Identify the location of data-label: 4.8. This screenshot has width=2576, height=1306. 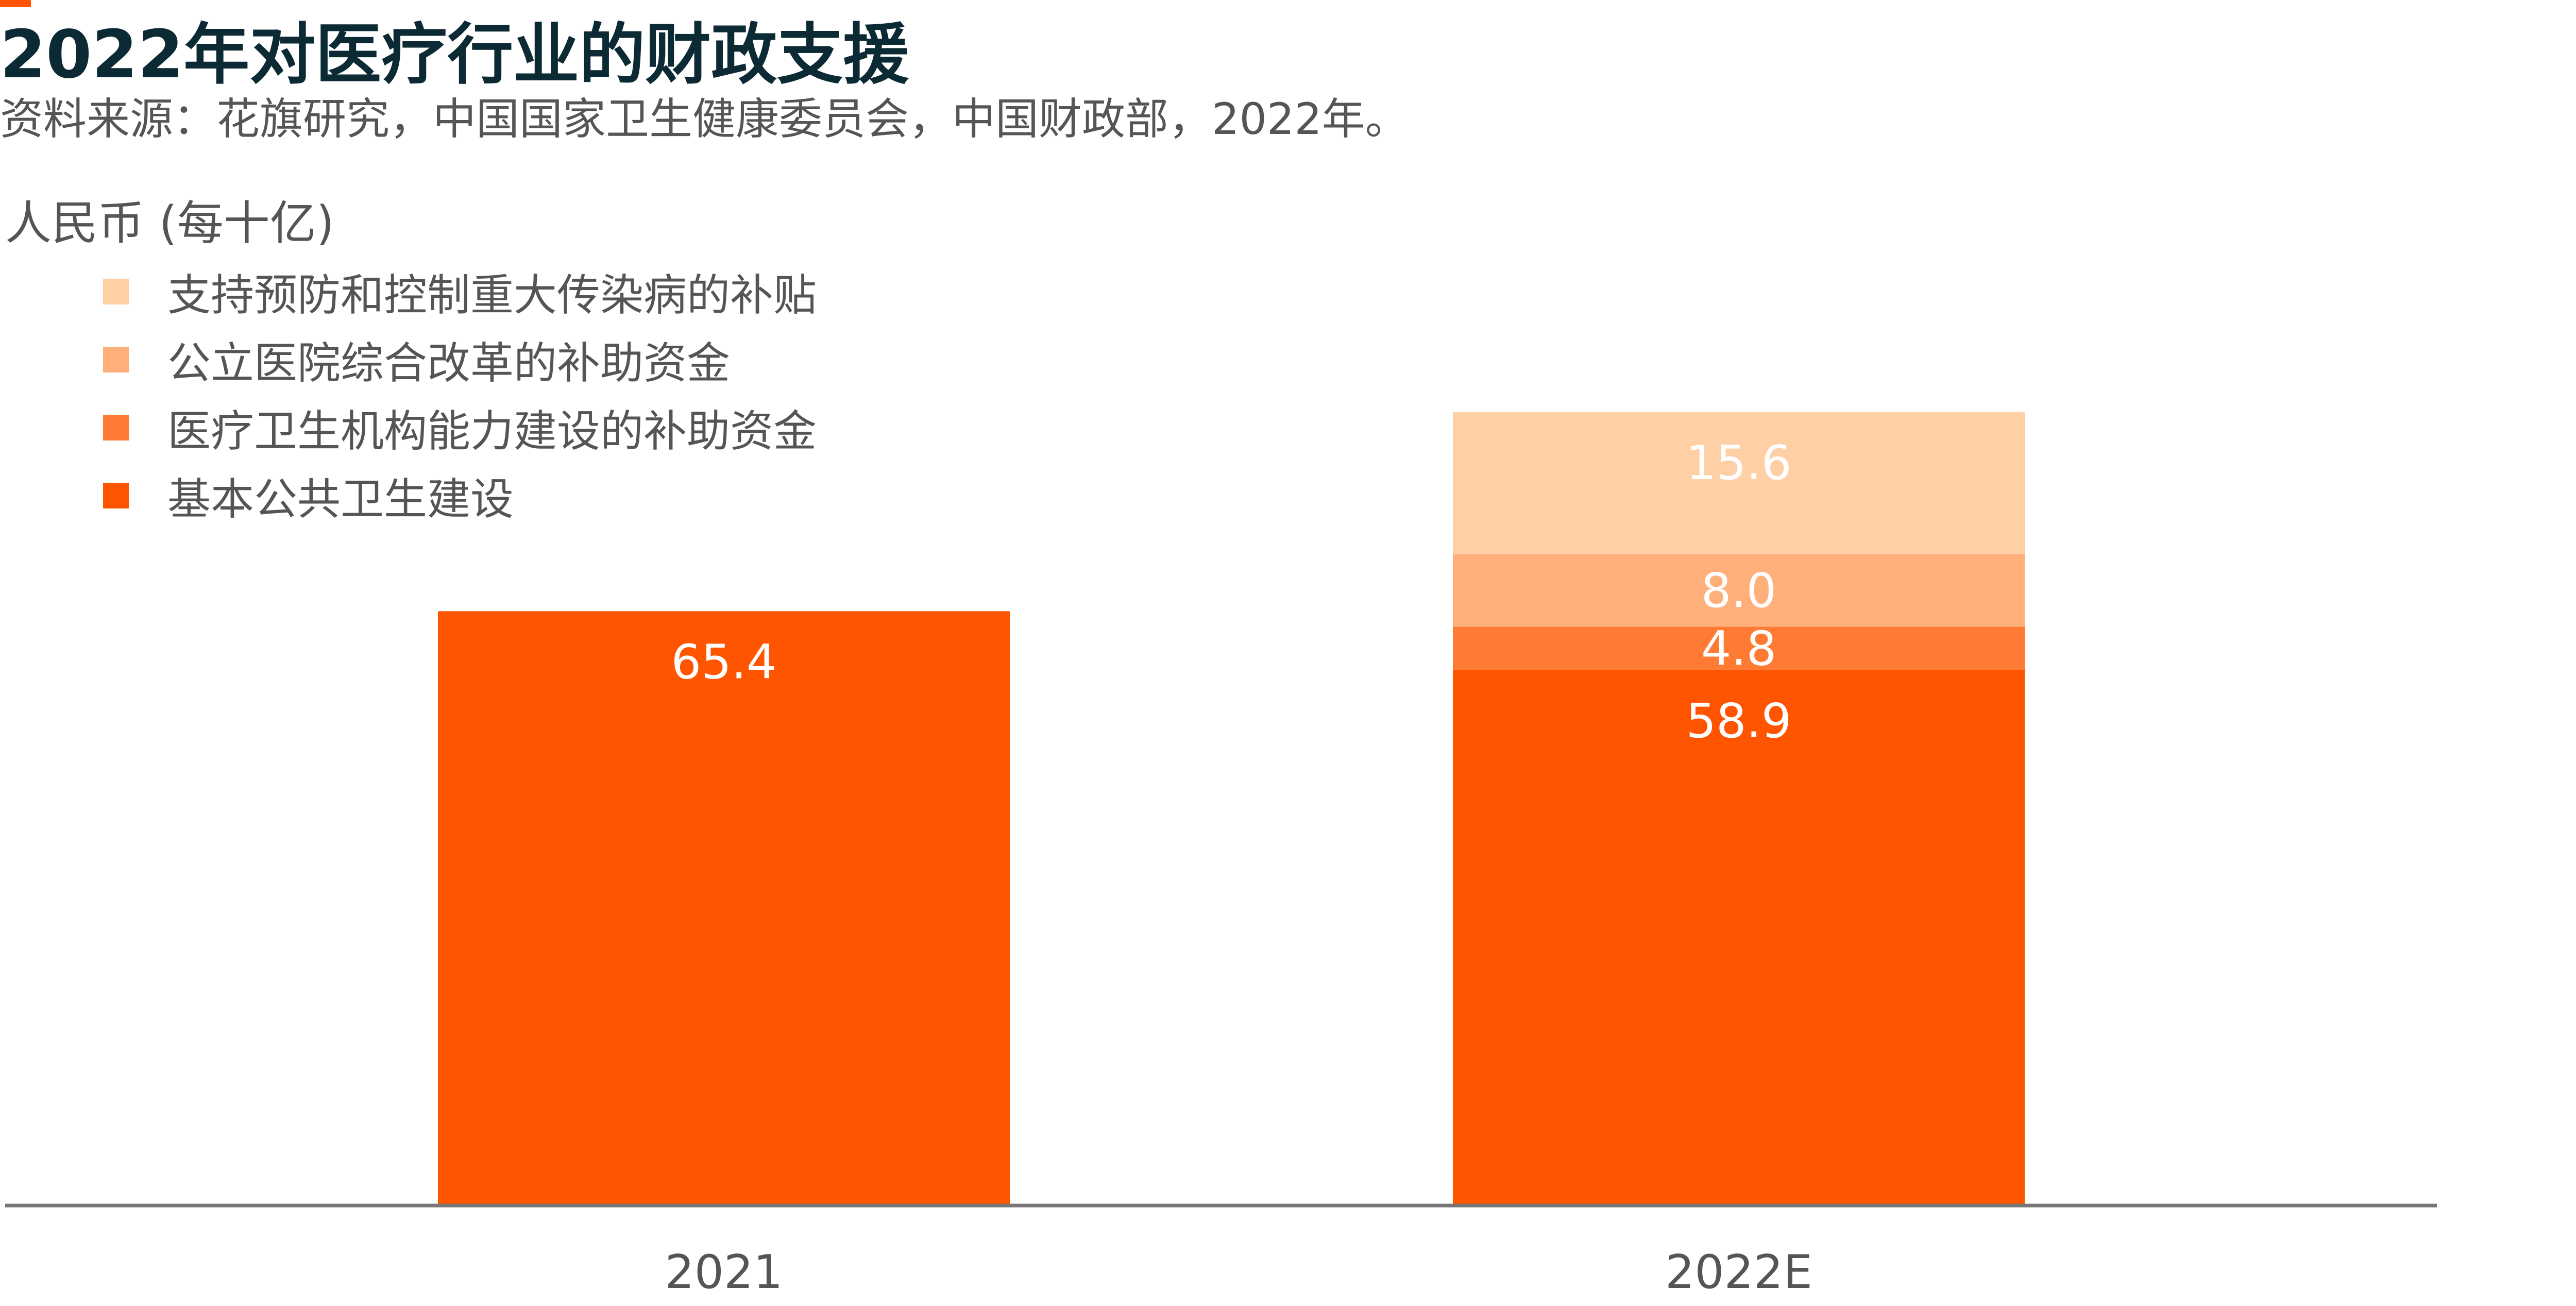
(1738, 648).